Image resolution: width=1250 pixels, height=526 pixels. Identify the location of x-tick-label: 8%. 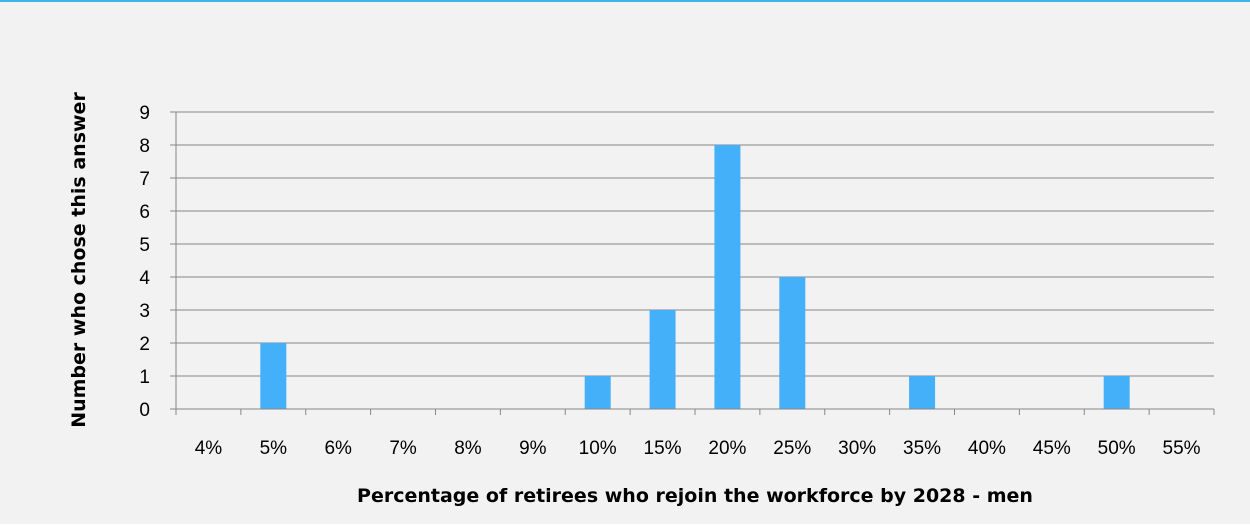
(468, 448).